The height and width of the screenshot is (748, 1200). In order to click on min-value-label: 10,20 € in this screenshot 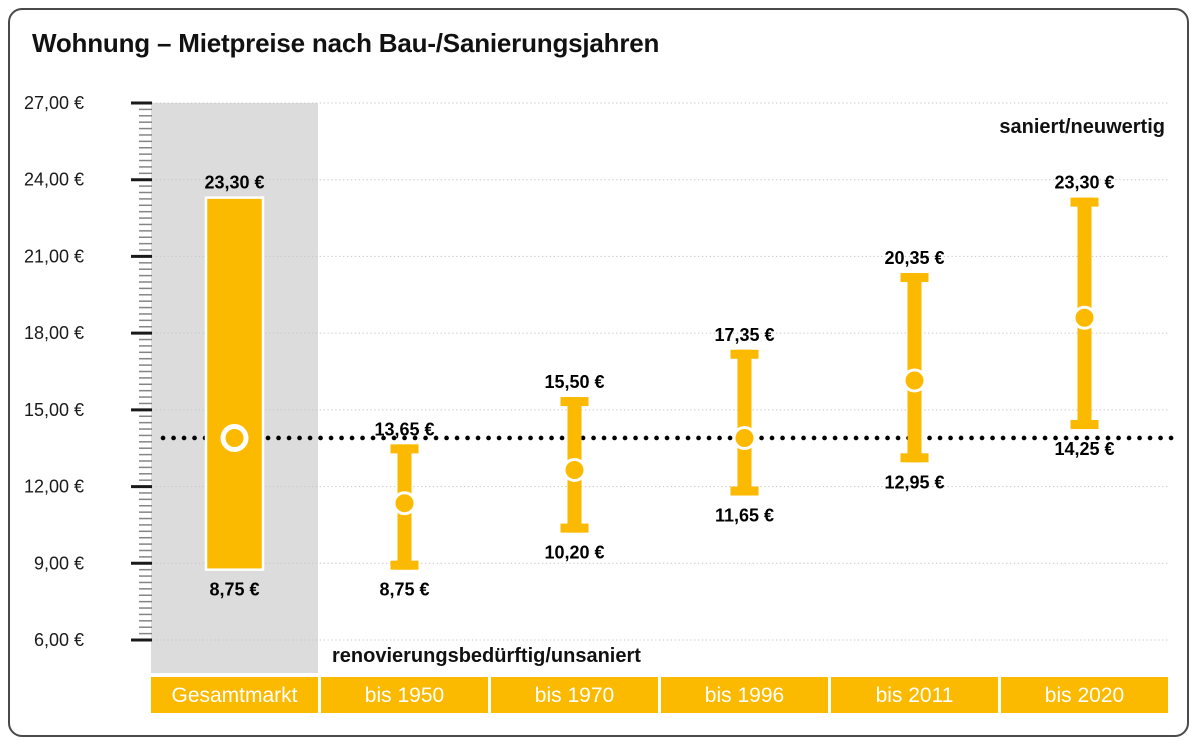, I will do `click(574, 553)`.